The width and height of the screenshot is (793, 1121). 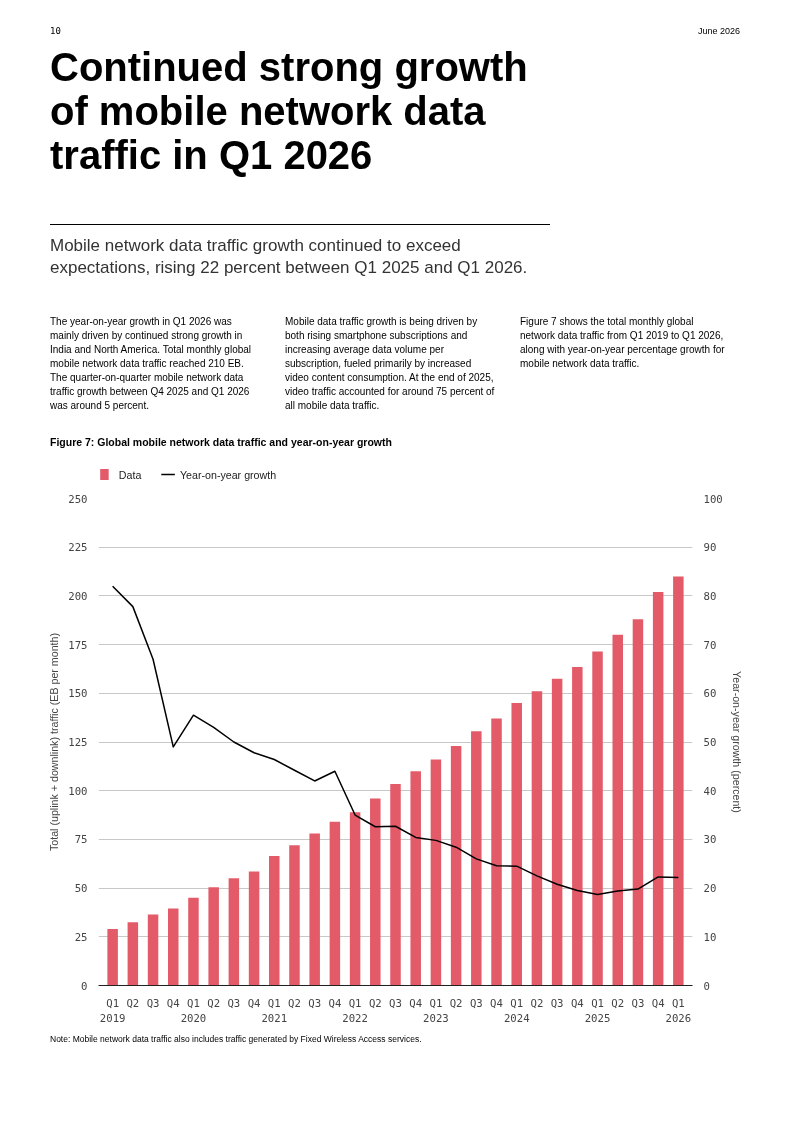 I want to click on y-tick-label: 100, so click(x=78, y=791).